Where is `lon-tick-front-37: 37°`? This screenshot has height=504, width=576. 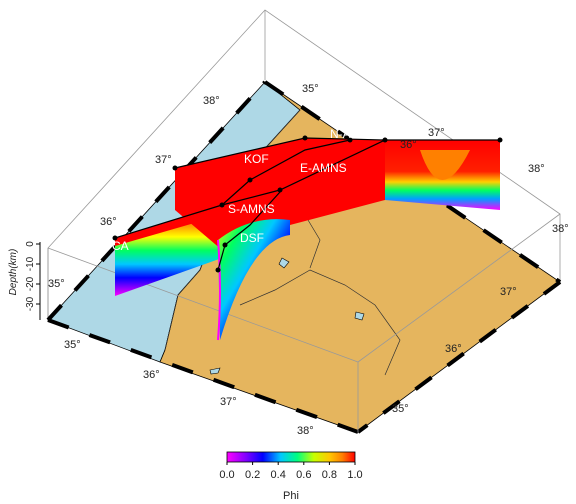 lon-tick-front-37: 37° is located at coordinates (228, 402).